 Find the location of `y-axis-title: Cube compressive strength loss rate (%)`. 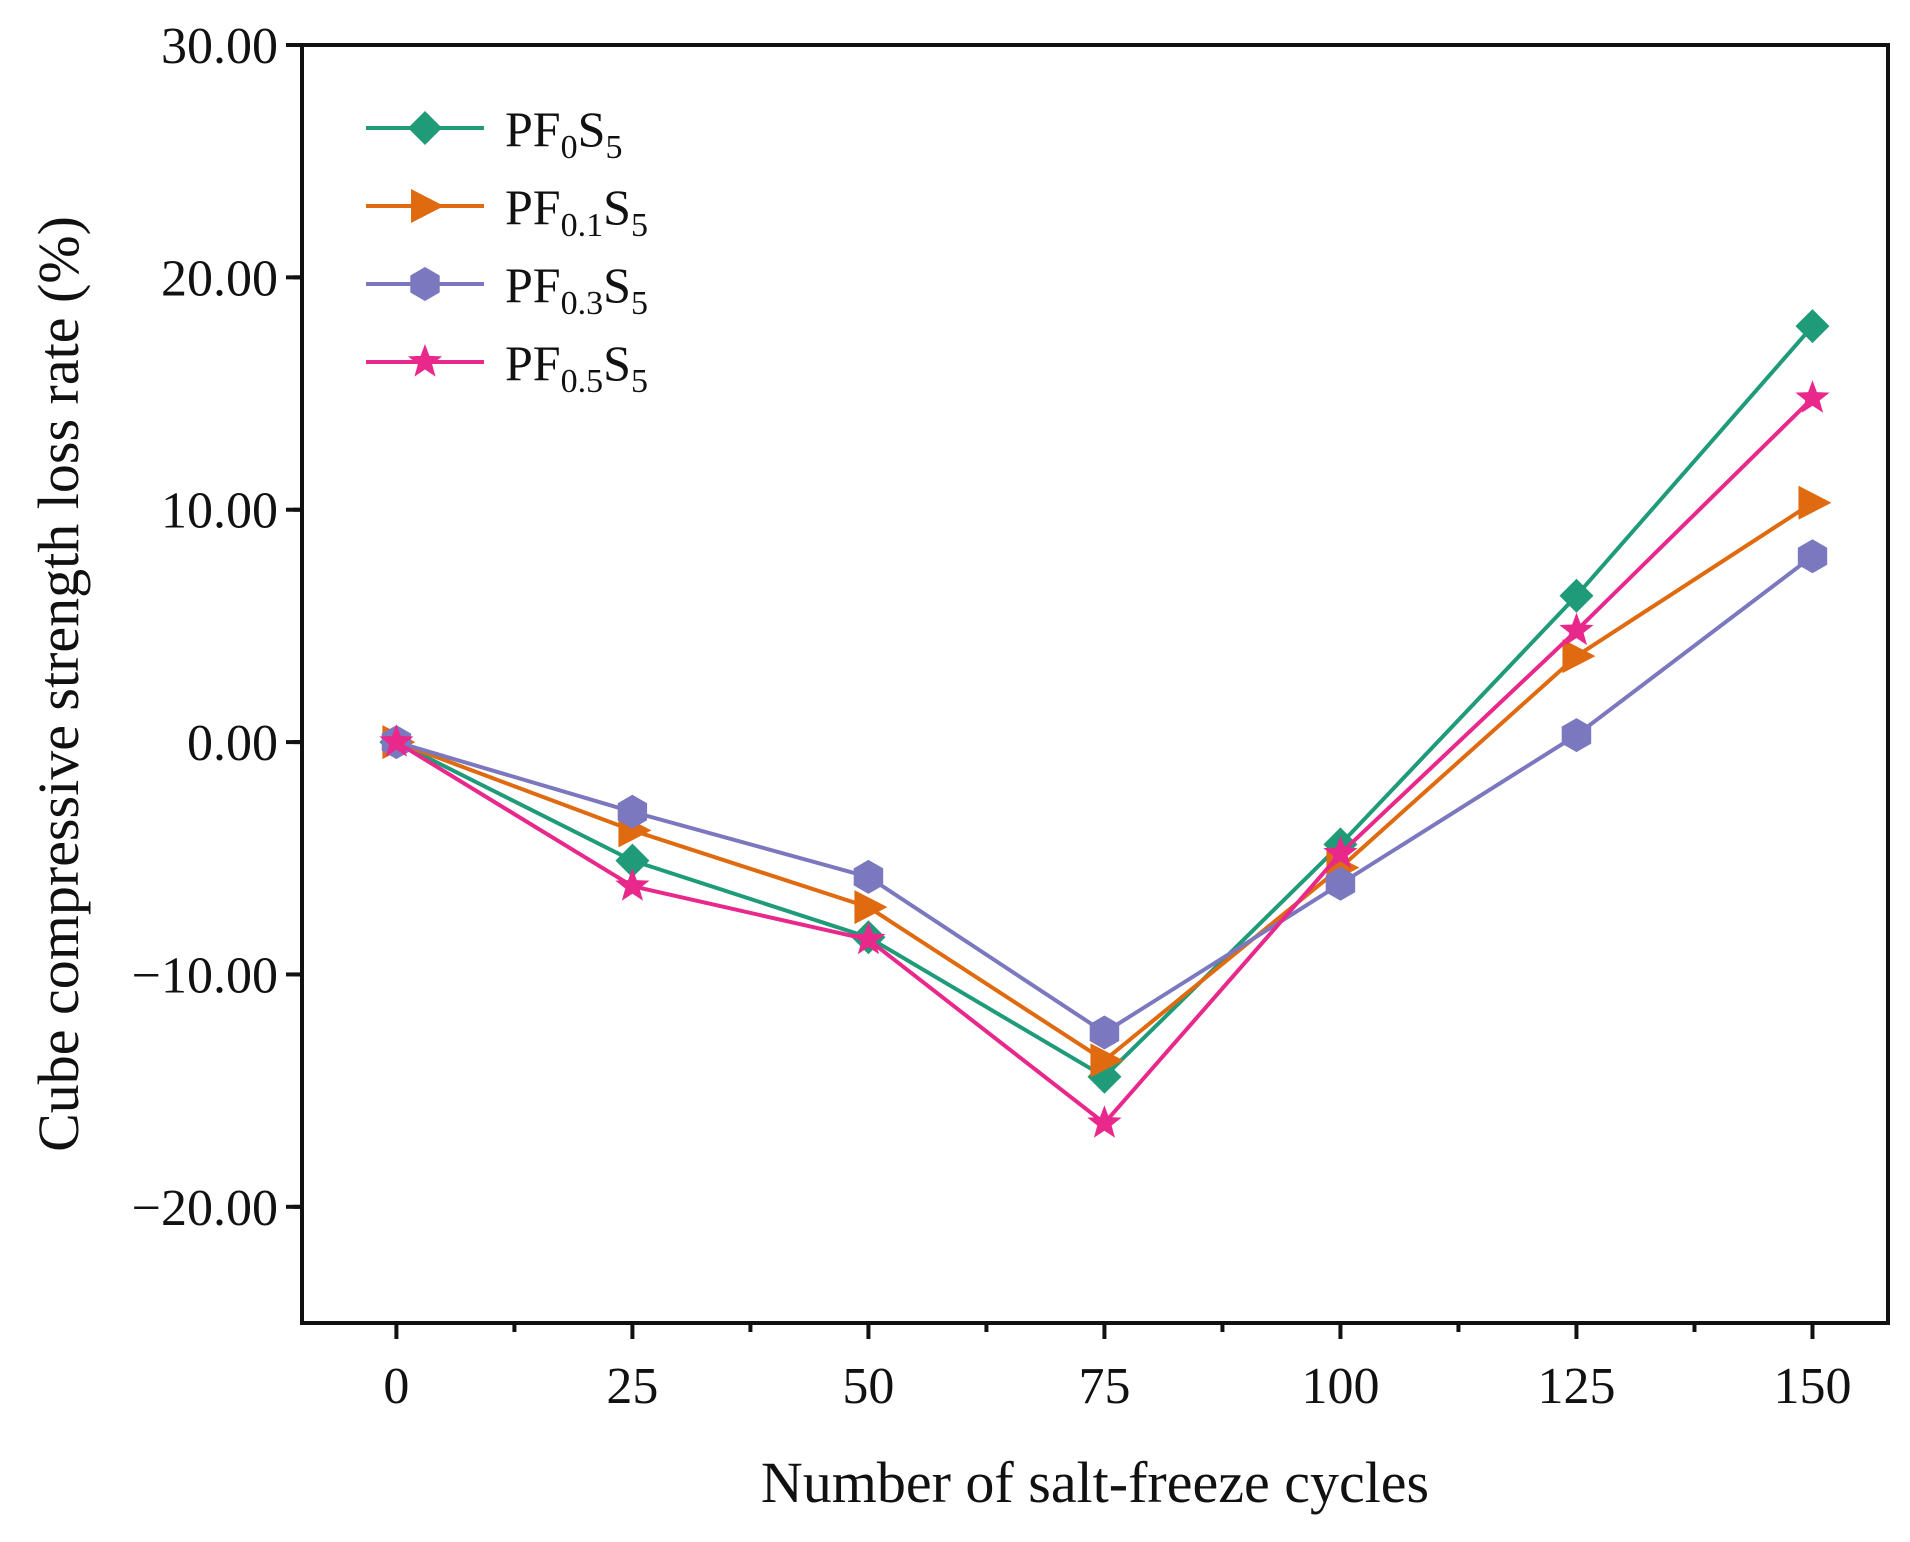

y-axis-title: Cube compressive strength loss rate (%) is located at coordinates (58, 684).